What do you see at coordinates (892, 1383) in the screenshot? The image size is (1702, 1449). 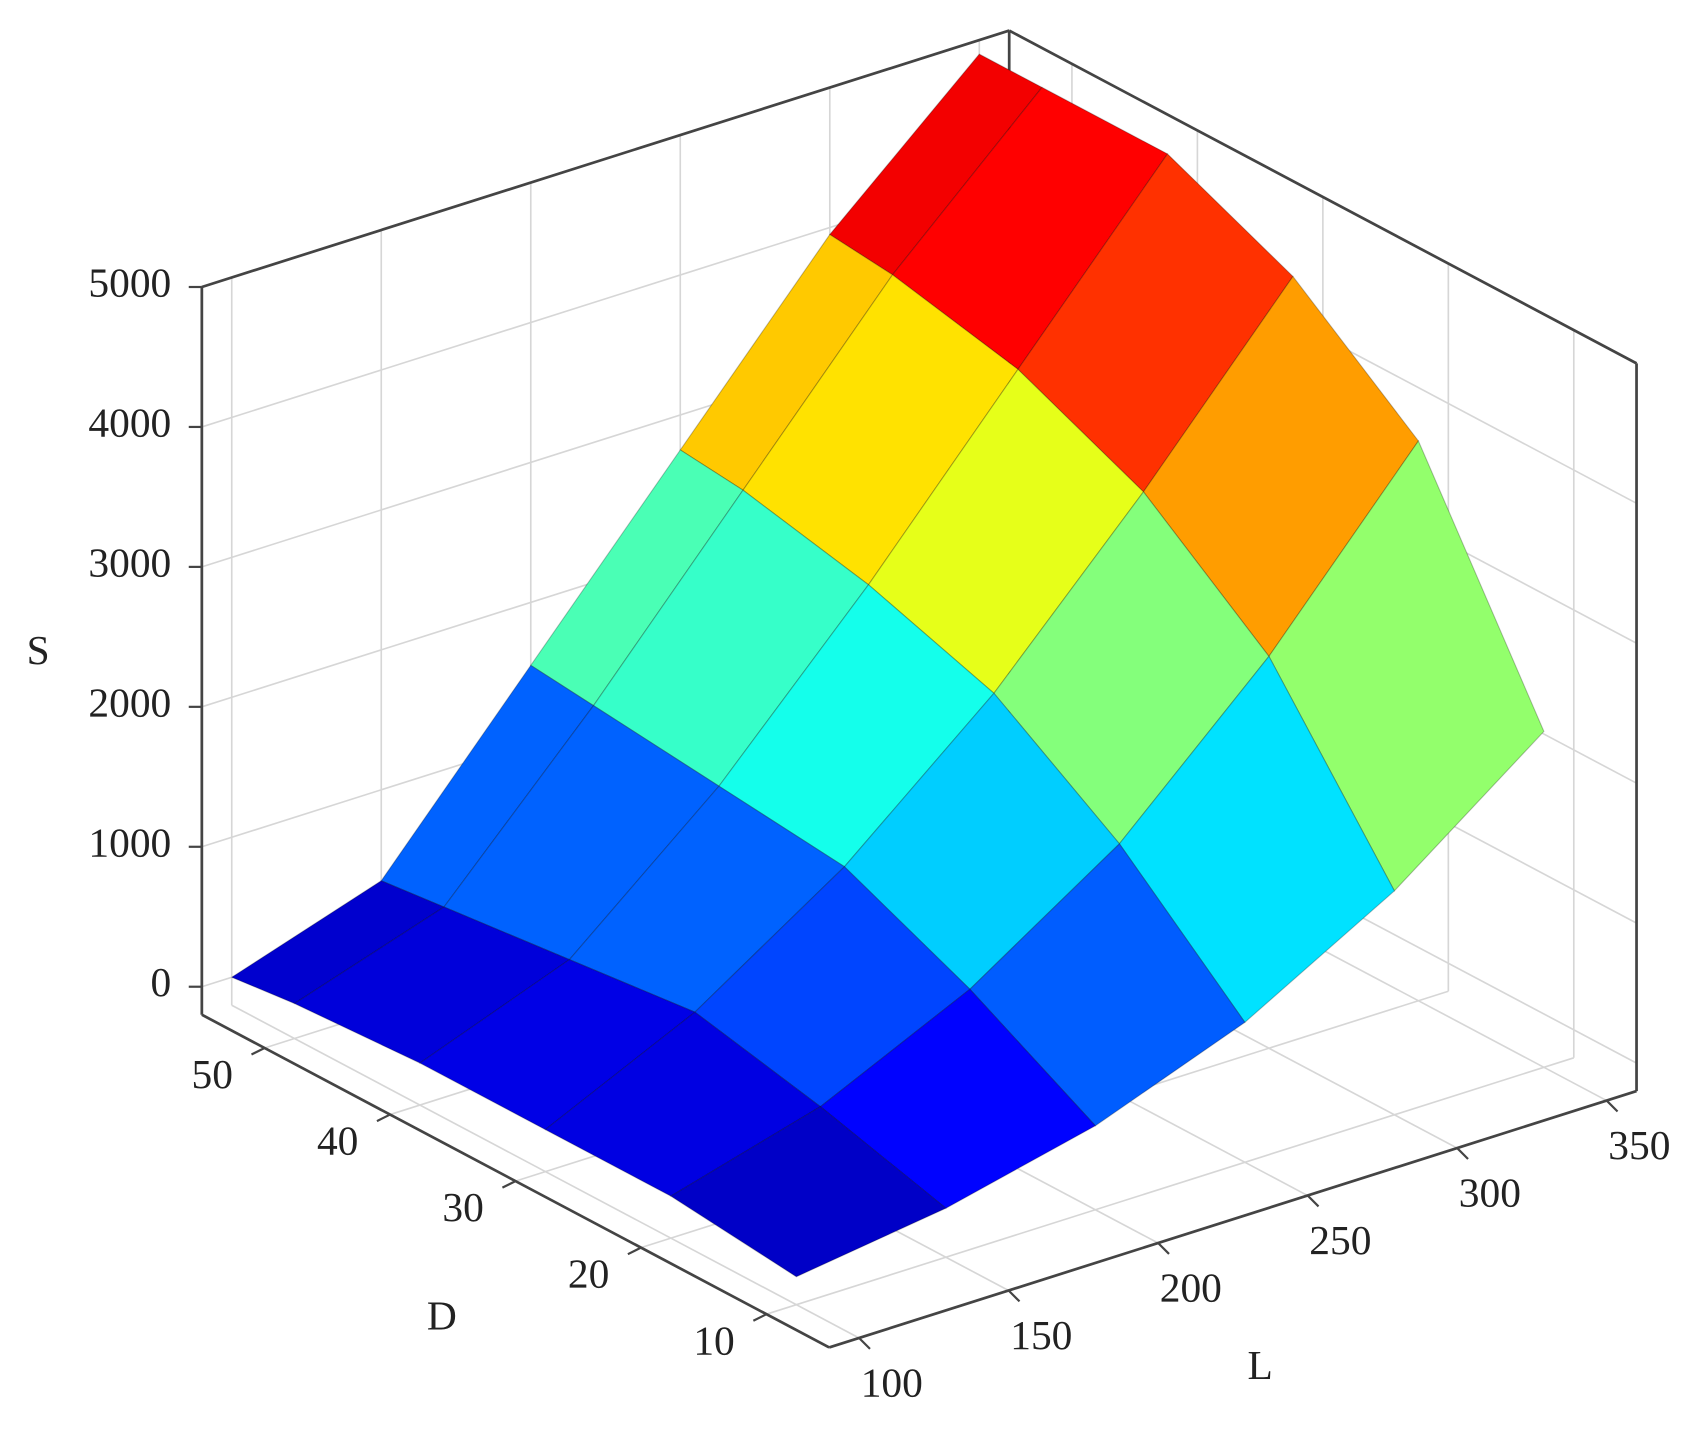 I see `x-tick-label: 100` at bounding box center [892, 1383].